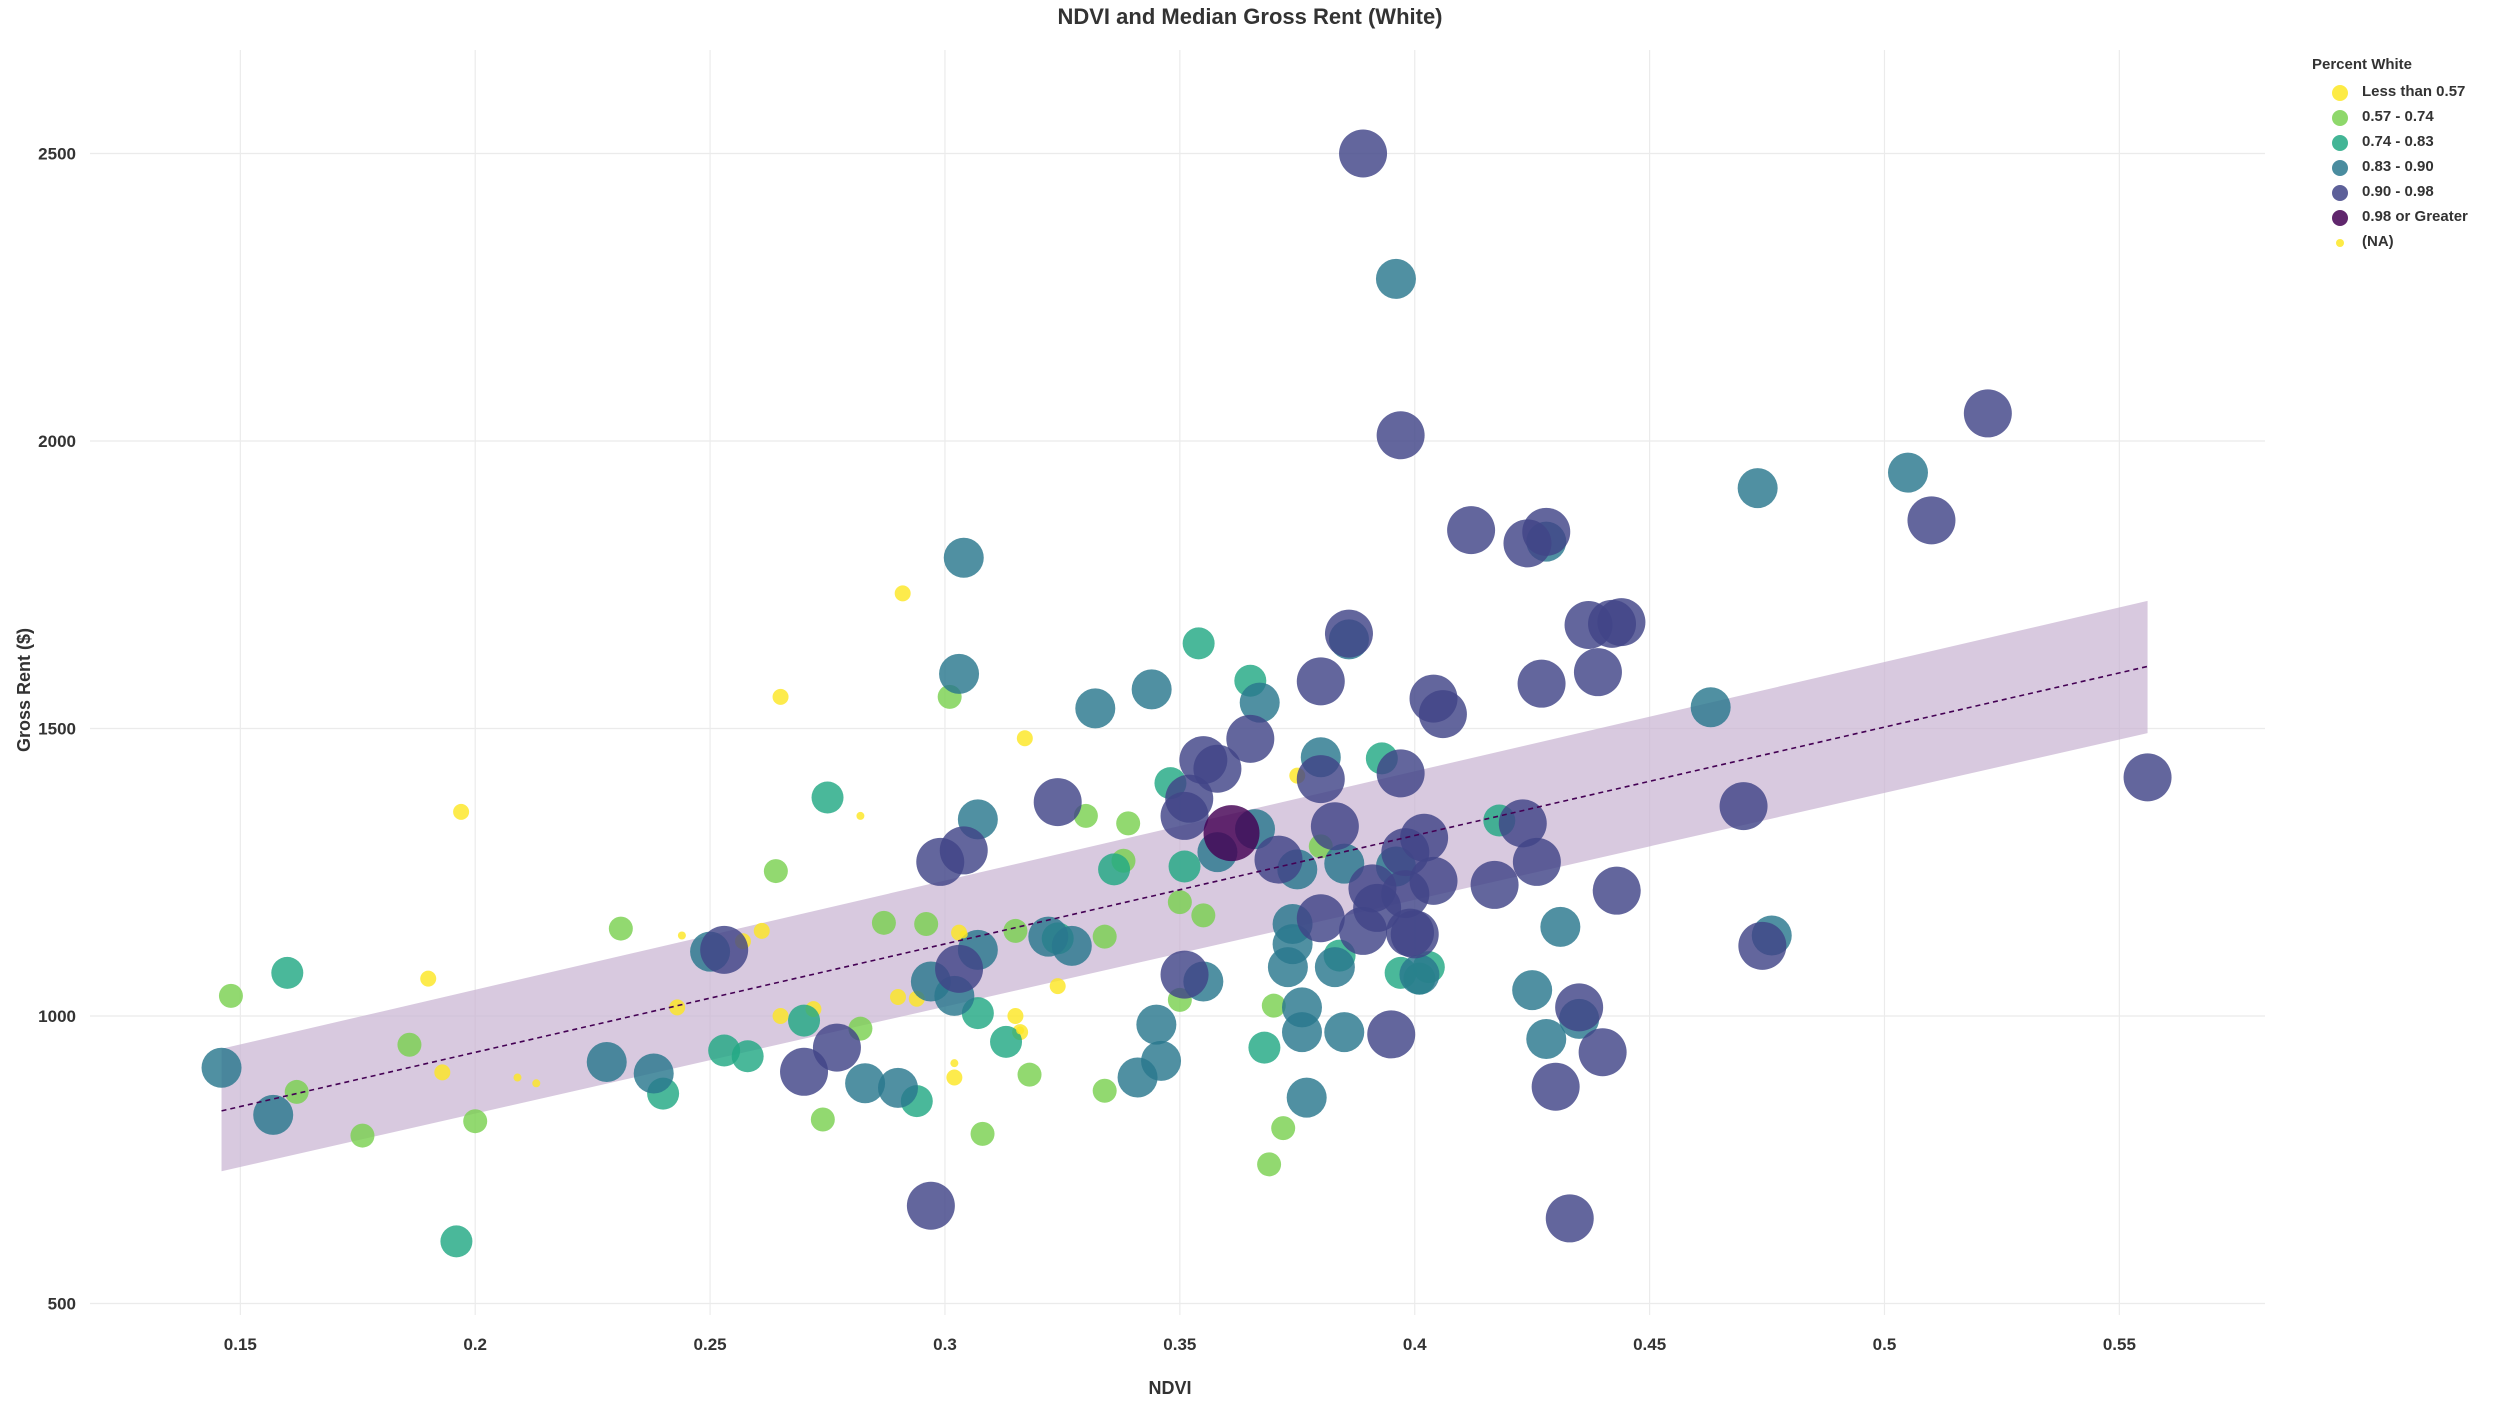 This screenshot has height=1406, width=2500. I want to click on chart-title: NDVI and Median Gross Rent (White), so click(1250, 16).